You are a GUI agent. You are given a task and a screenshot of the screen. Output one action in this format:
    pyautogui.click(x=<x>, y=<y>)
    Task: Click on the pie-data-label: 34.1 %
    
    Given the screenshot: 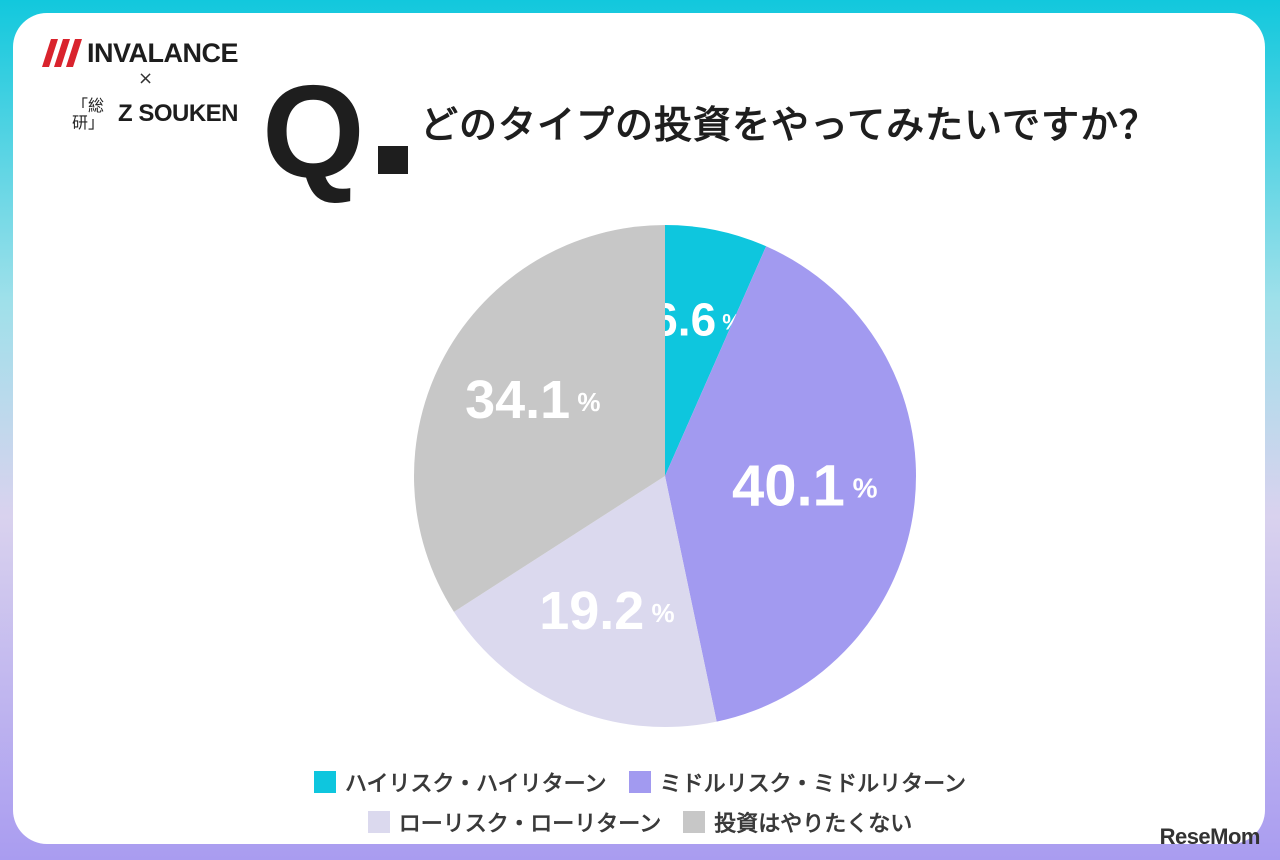 What is the action you would take?
    pyautogui.click(x=532, y=400)
    